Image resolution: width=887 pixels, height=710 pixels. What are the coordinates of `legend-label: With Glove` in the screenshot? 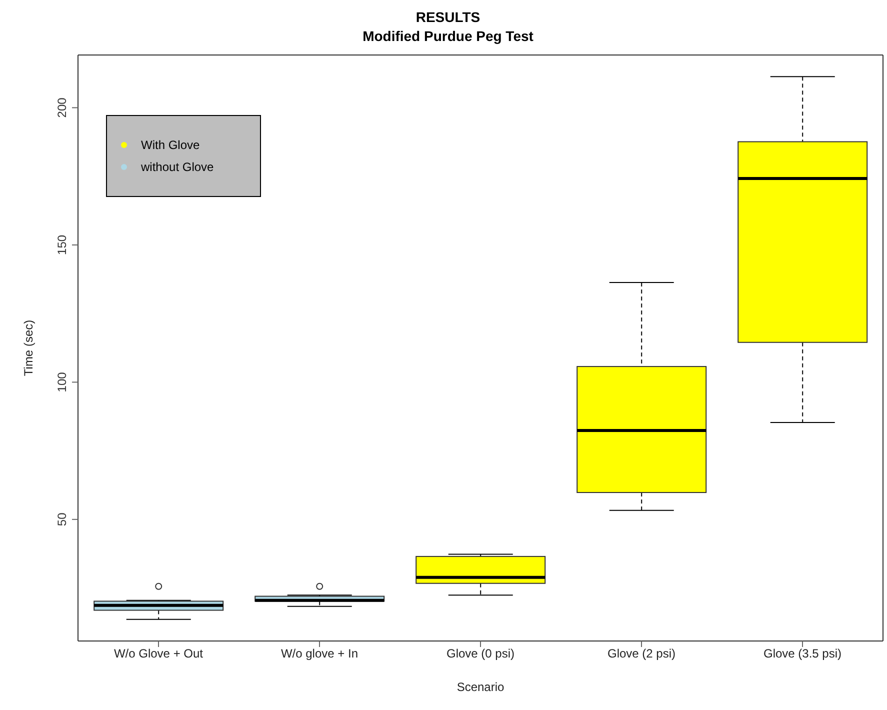 It's located at (170, 145).